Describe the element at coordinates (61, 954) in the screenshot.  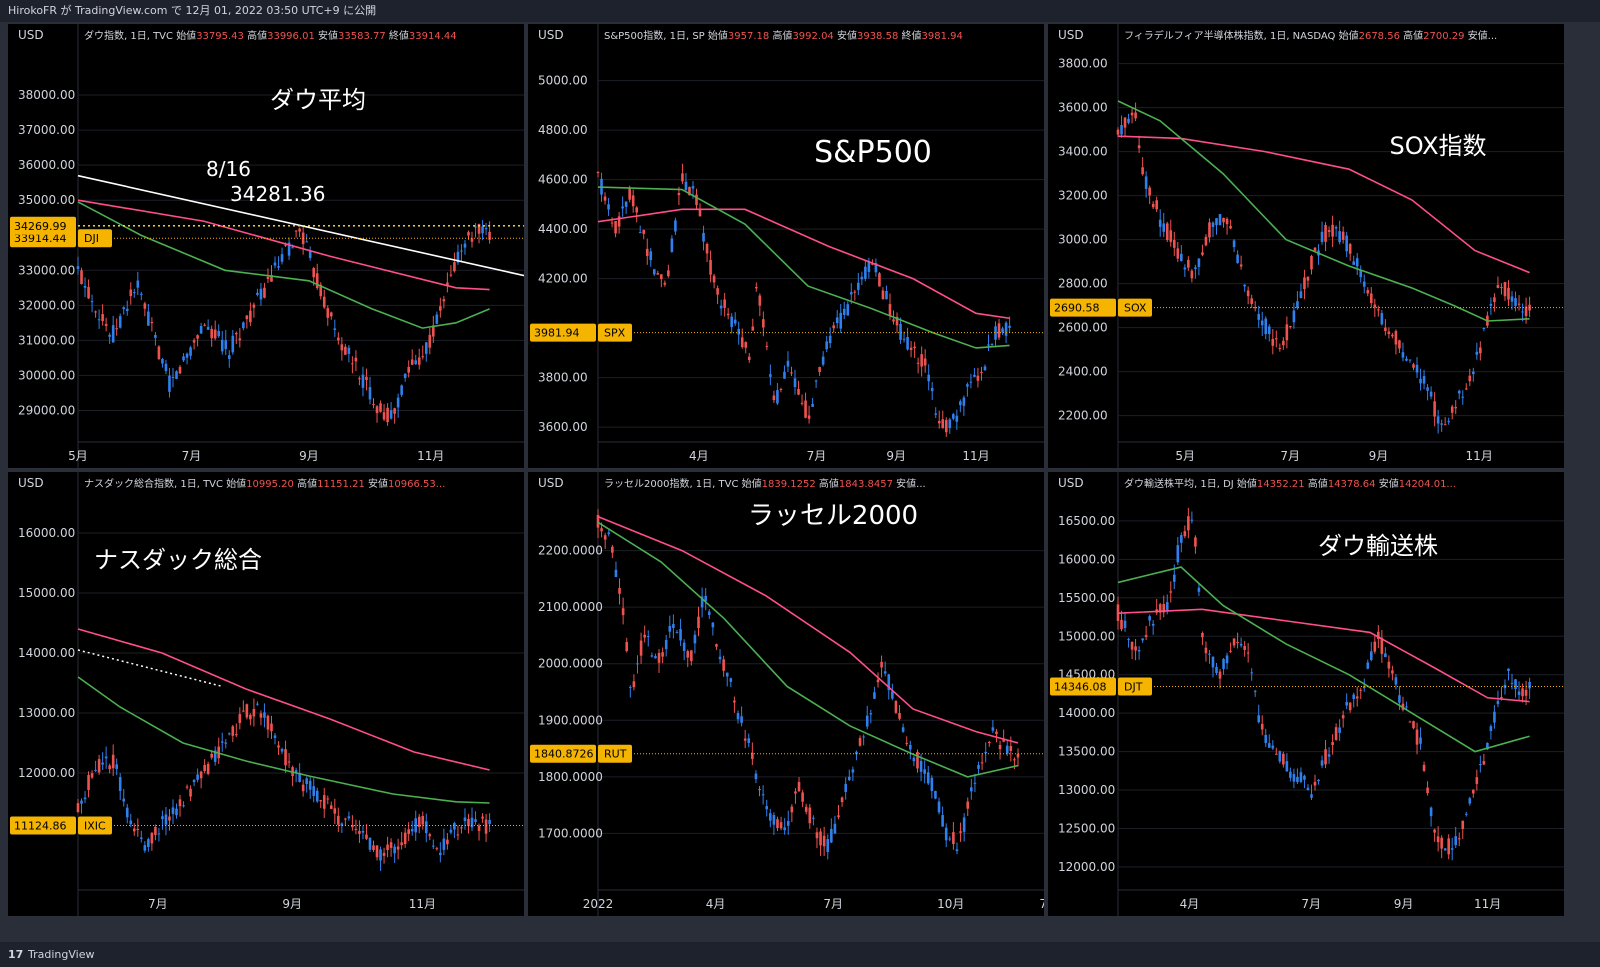
I see `footer-brand: TradingView` at that location.